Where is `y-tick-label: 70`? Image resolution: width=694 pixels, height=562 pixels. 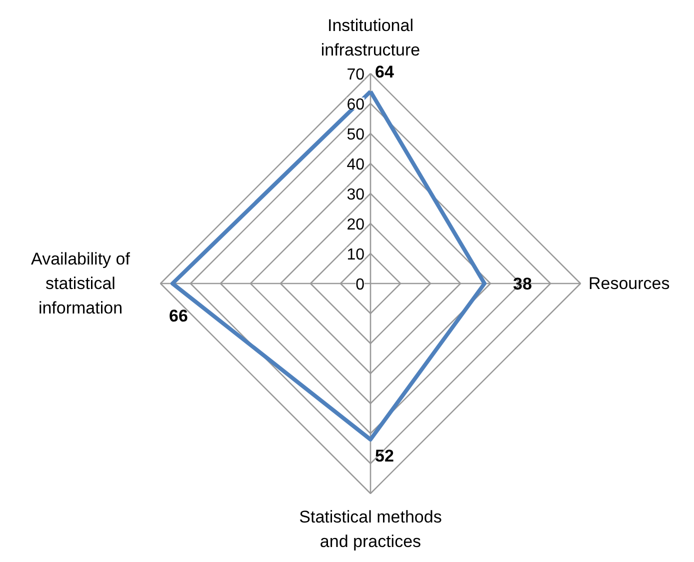 y-tick-label: 70 is located at coordinates (355, 75).